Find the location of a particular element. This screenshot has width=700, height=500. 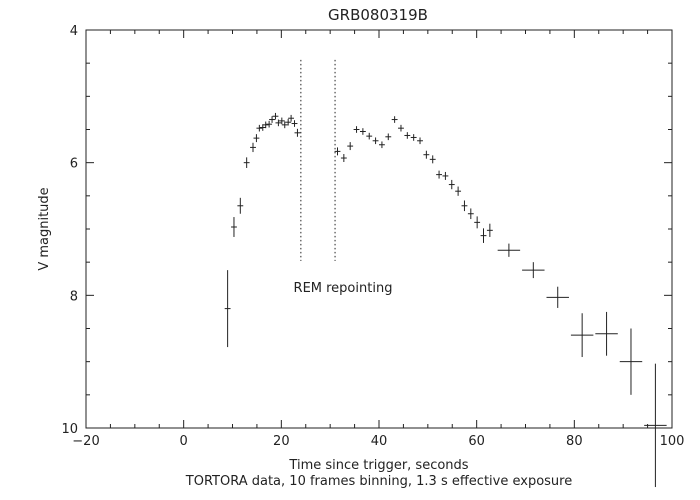

chart-title: GRB080319B is located at coordinates (378, 15).